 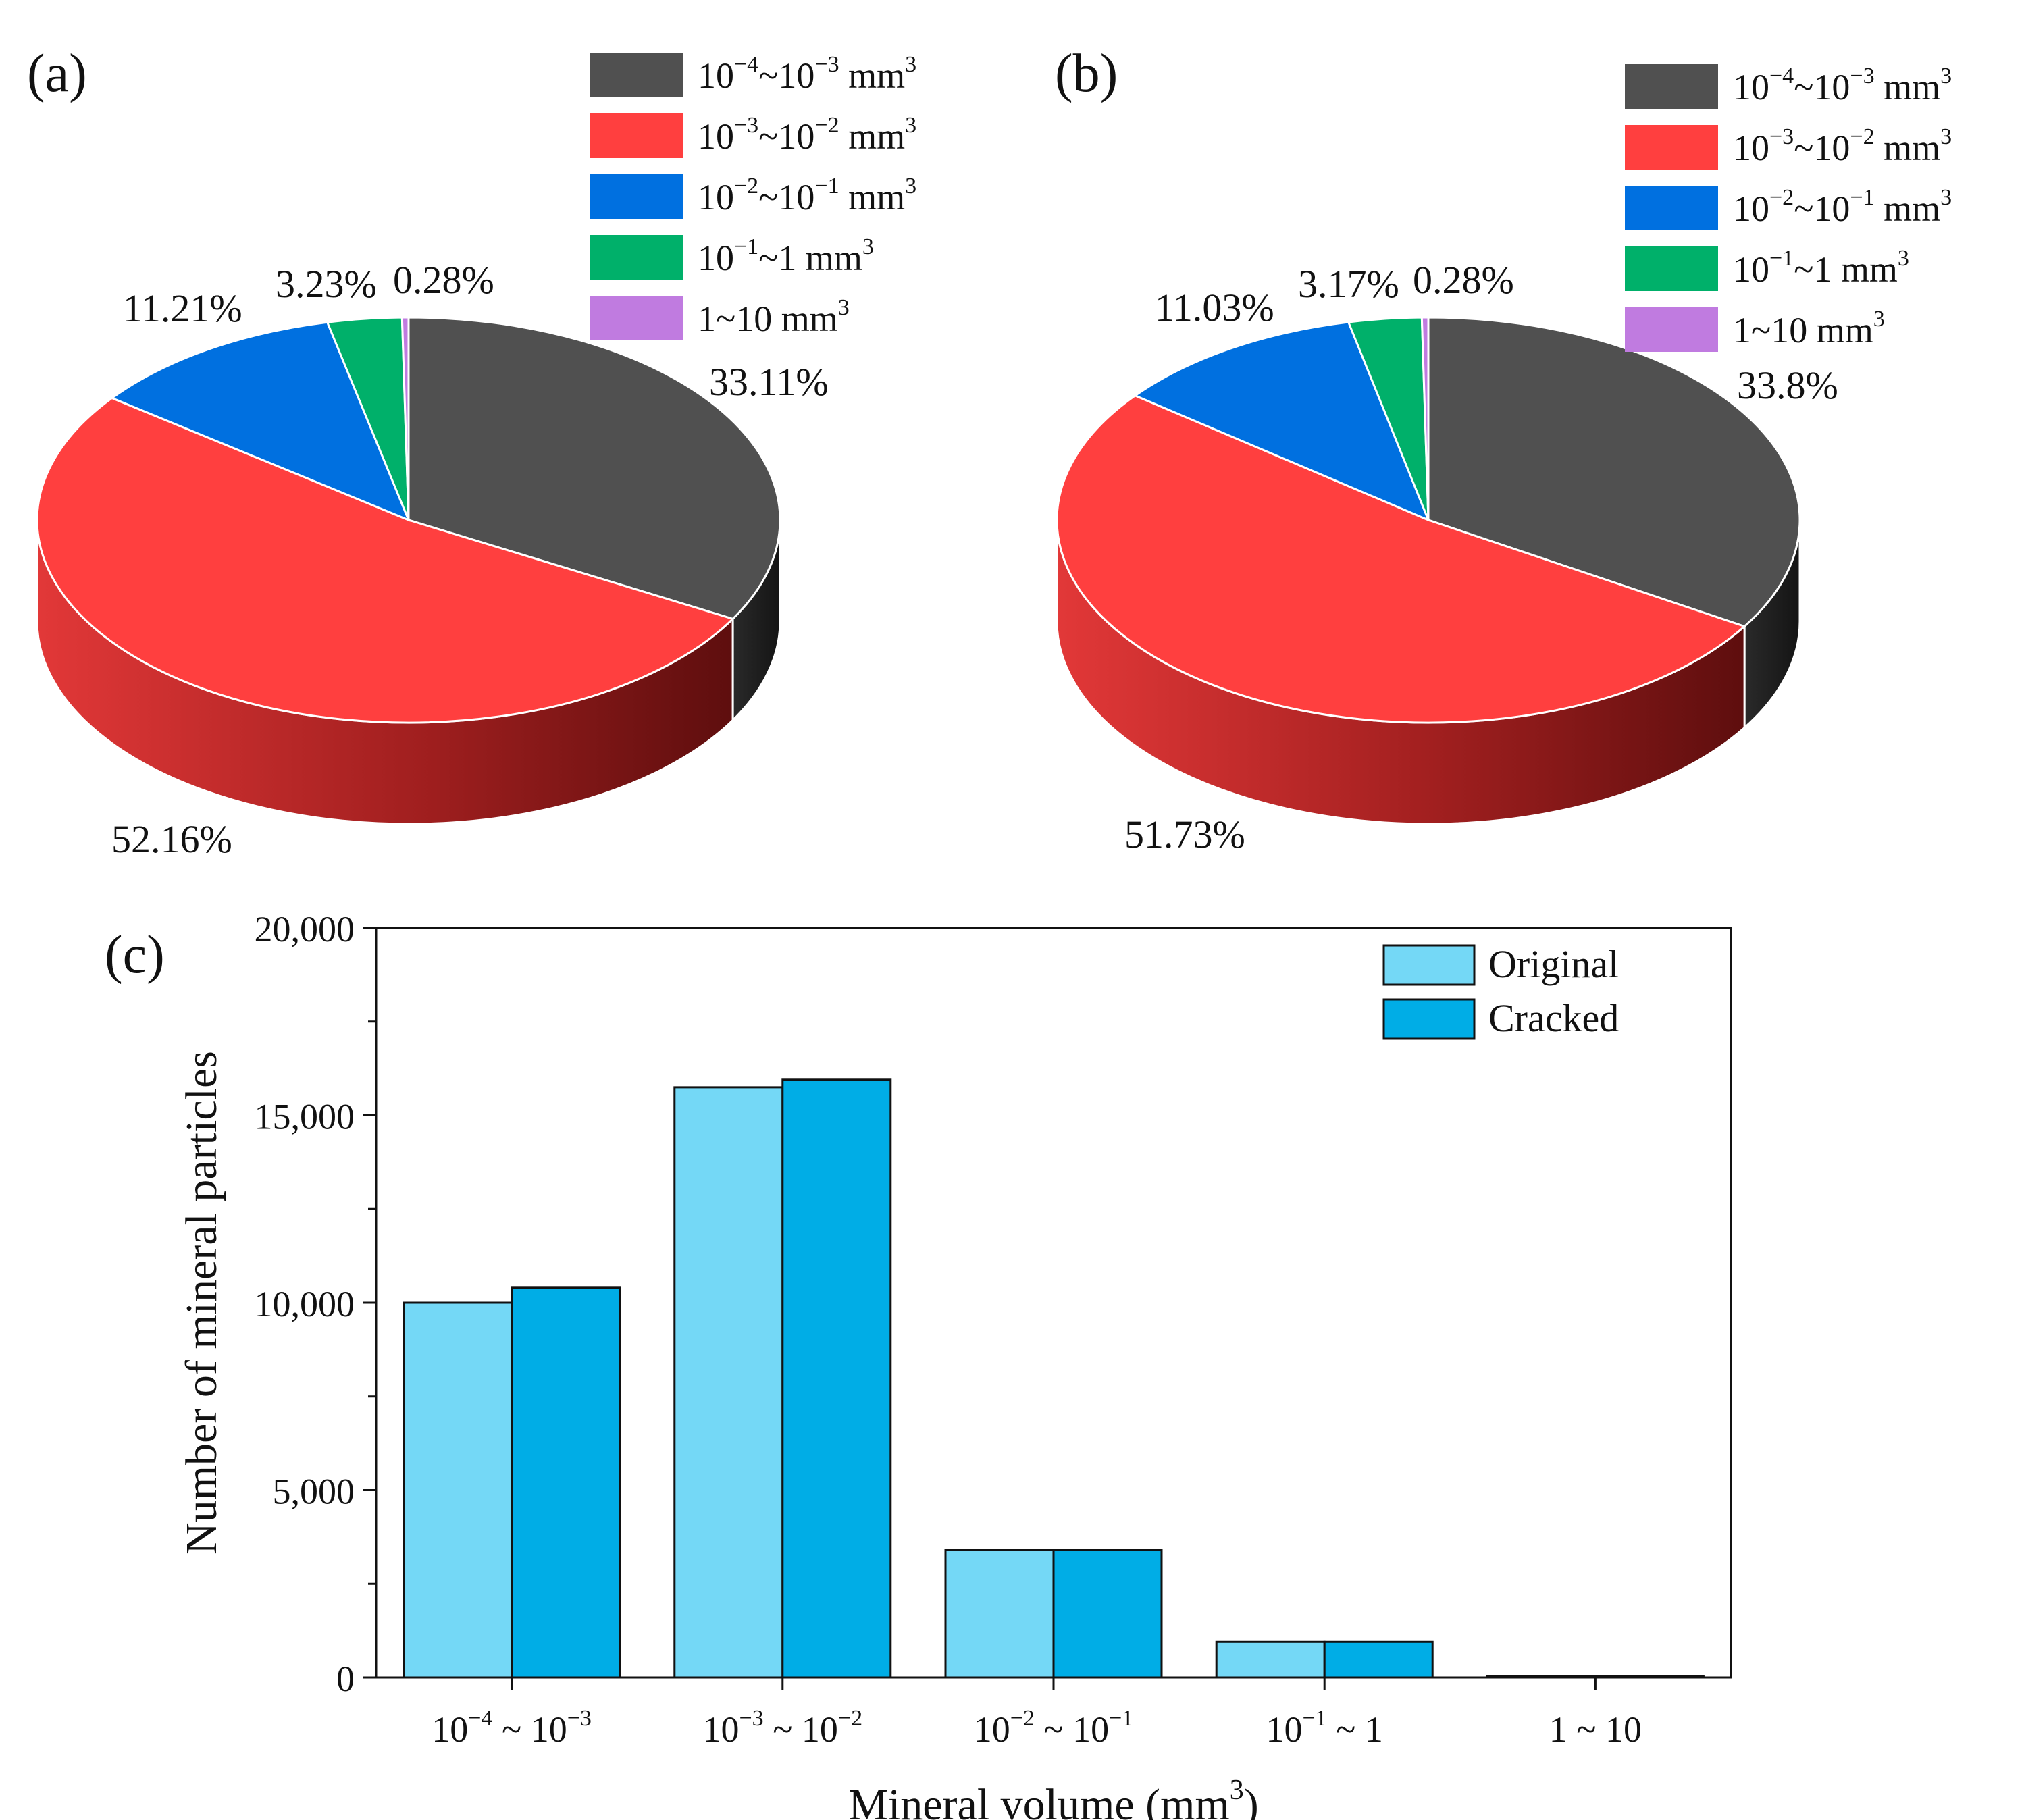 What do you see at coordinates (1214, 308) in the screenshot?
I see `pie-label-2: 11.03%` at bounding box center [1214, 308].